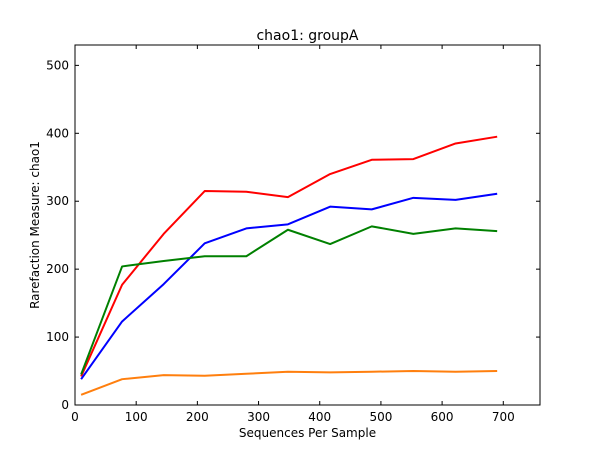  Describe the element at coordinates (57, 337) in the screenshot. I see `y-tick-label: 100` at that location.